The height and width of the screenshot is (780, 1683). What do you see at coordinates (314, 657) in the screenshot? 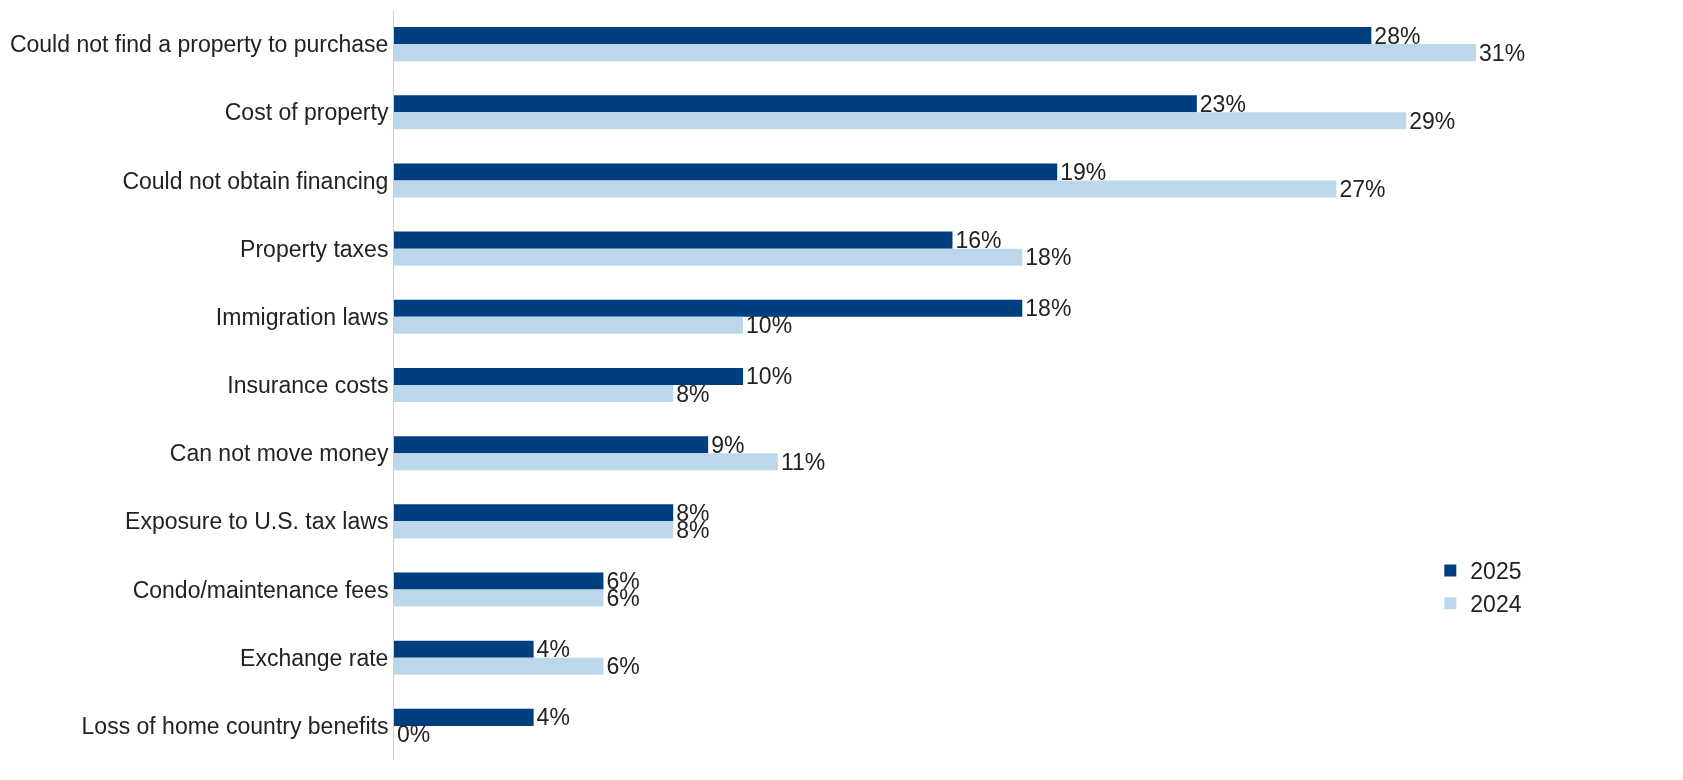
I see `y-tick-label: Exchange rate` at bounding box center [314, 657].